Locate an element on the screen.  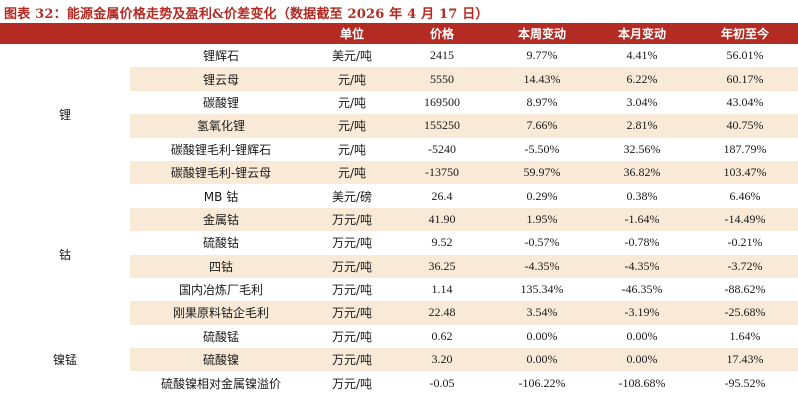
month-change-cell: -3.19% is located at coordinates (642, 313).